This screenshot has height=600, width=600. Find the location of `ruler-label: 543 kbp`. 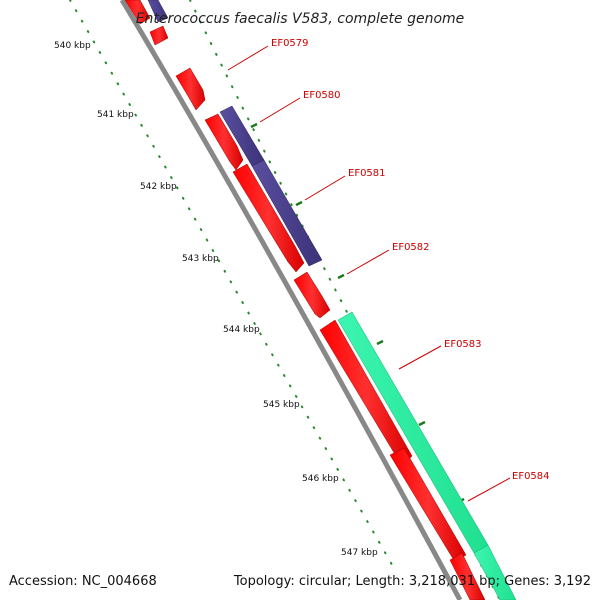

ruler-label: 543 kbp is located at coordinates (200, 259).